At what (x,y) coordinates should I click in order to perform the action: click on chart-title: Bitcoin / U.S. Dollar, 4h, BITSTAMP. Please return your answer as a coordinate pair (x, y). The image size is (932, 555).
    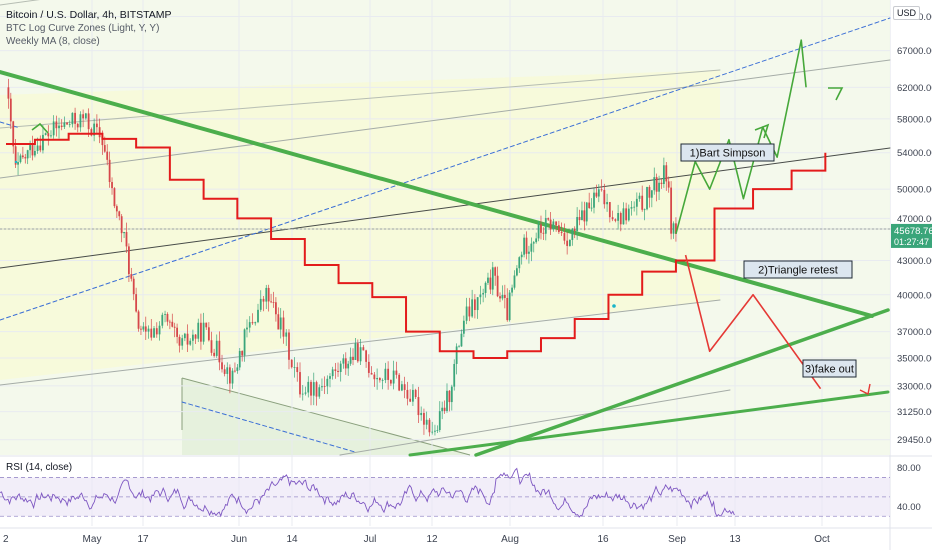
    Looking at the image, I should click on (89, 15).